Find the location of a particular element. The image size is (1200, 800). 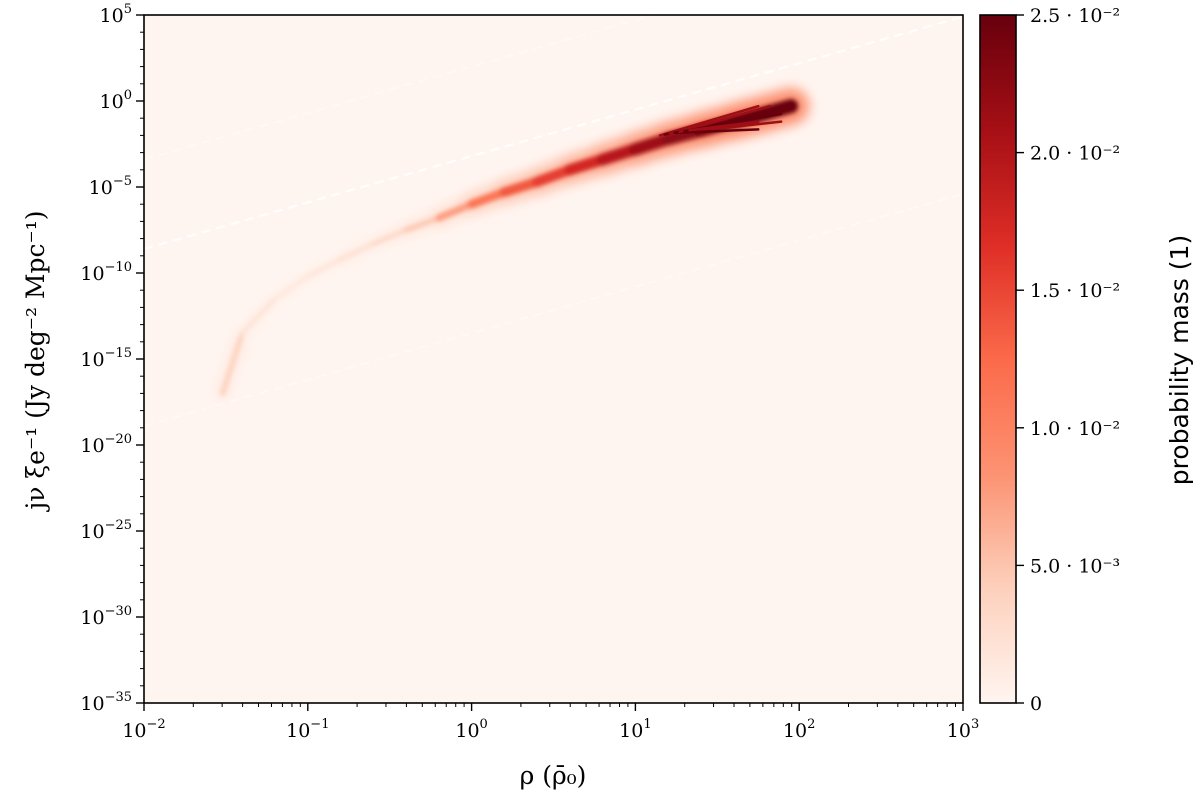

y-tick-label: 10⁻²⁵ is located at coordinates (106, 530).